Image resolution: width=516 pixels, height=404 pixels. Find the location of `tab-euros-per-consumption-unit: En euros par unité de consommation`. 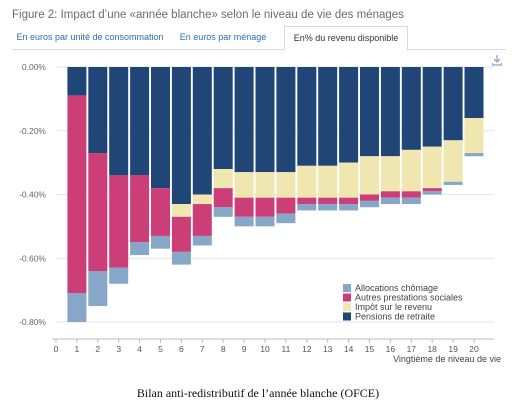

tab-euros-per-consumption-unit: En euros par unité de consommation is located at coordinates (90, 37).